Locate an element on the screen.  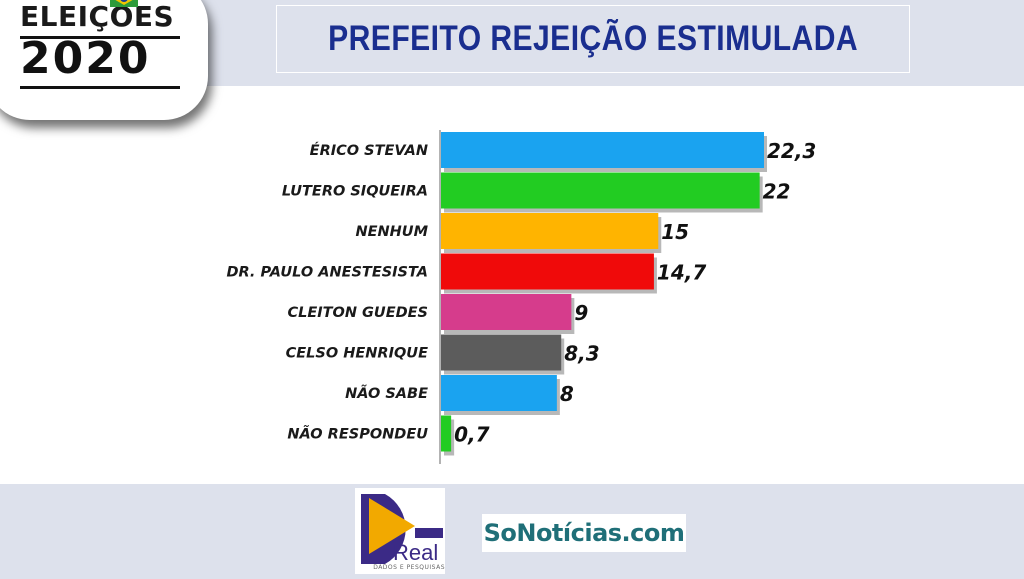
category-label: ÉRICO STEVAN is located at coordinates (369, 150).